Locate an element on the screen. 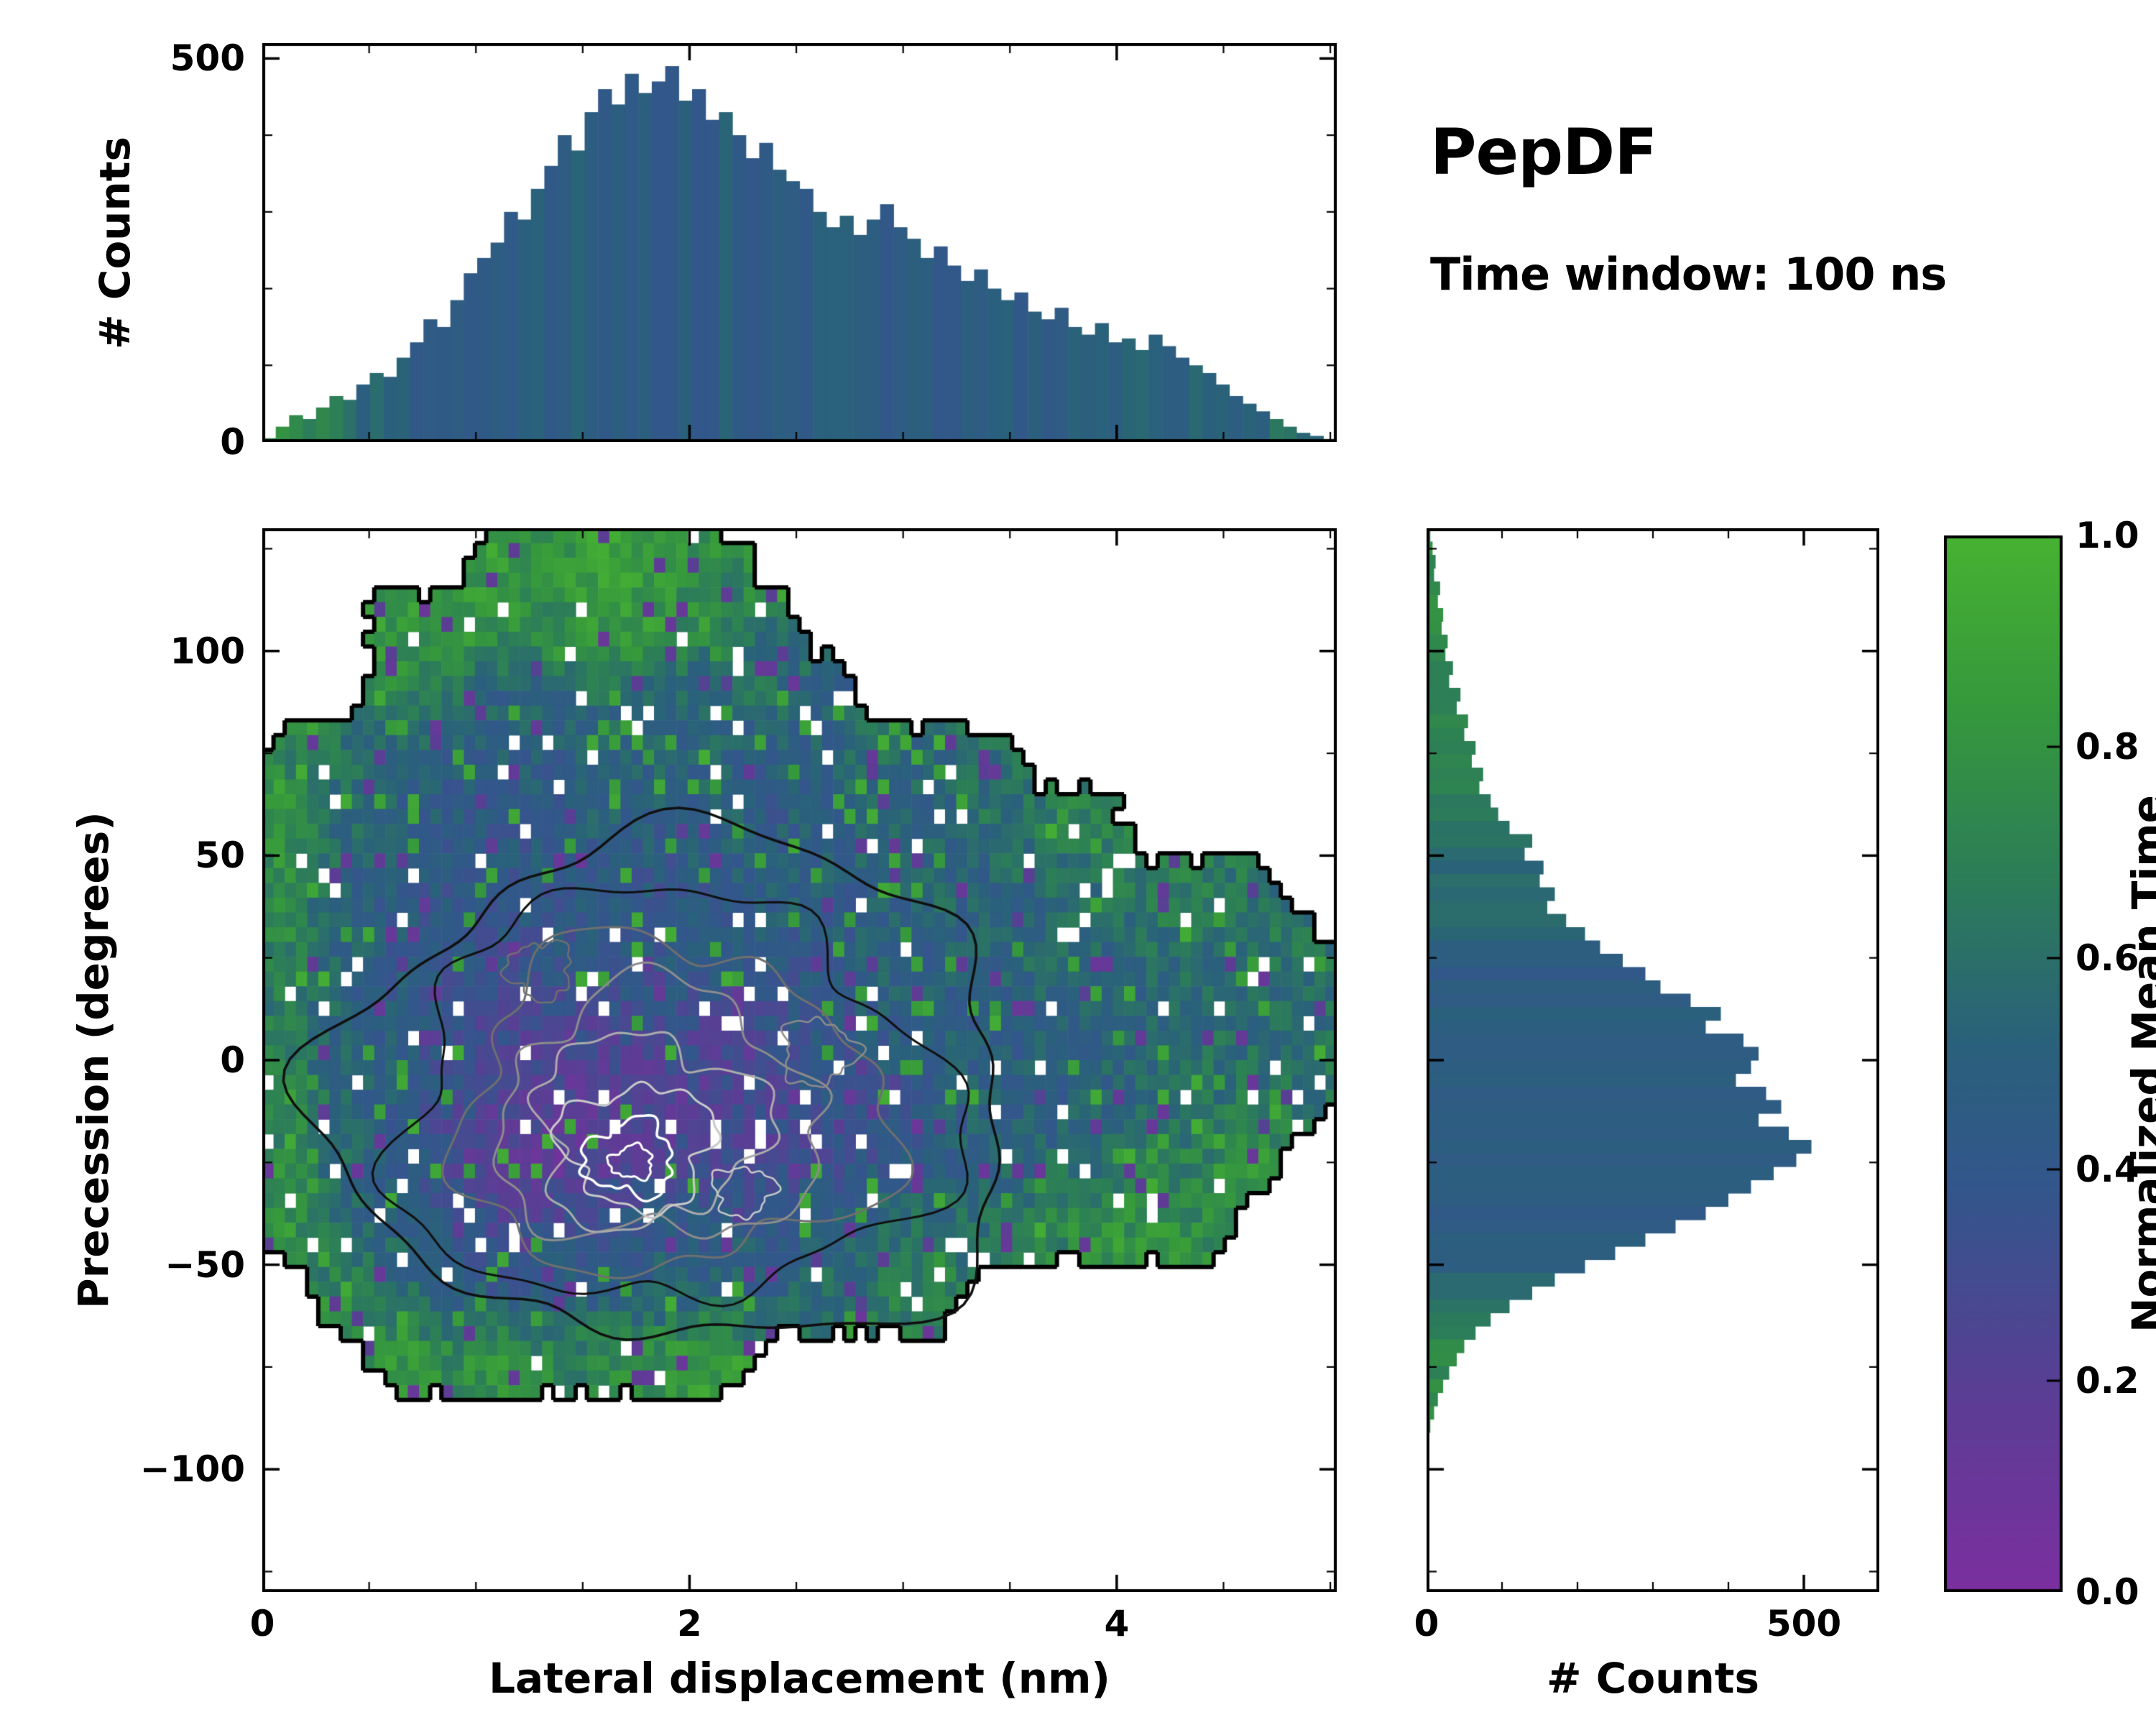 This screenshot has width=2156, height=1725. main-y-tick-label: 100 is located at coordinates (208, 651).